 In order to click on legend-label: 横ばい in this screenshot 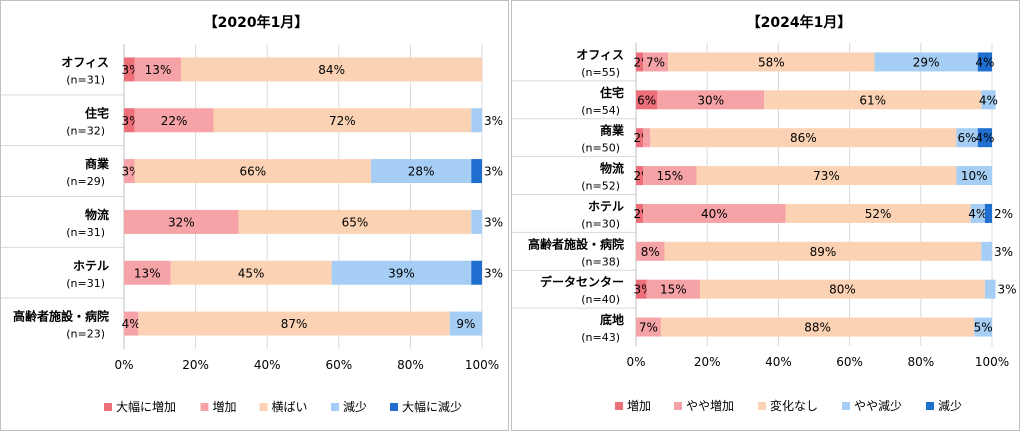, I will do `click(290, 407)`.